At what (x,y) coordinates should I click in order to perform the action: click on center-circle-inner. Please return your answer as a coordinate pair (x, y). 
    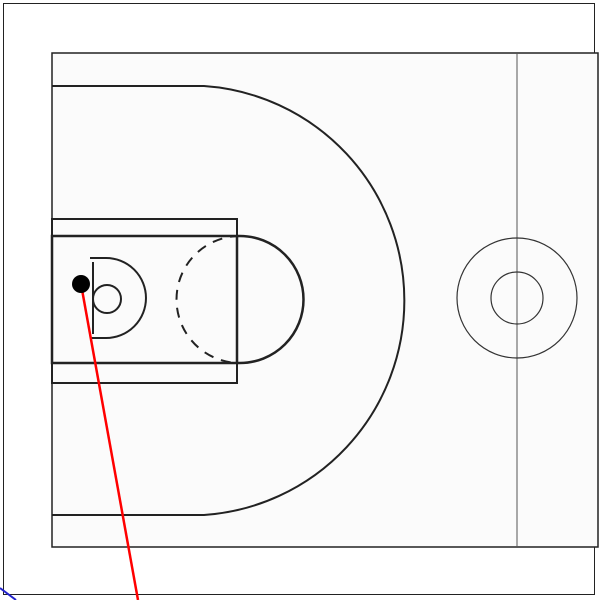
    Looking at the image, I should click on (517, 298).